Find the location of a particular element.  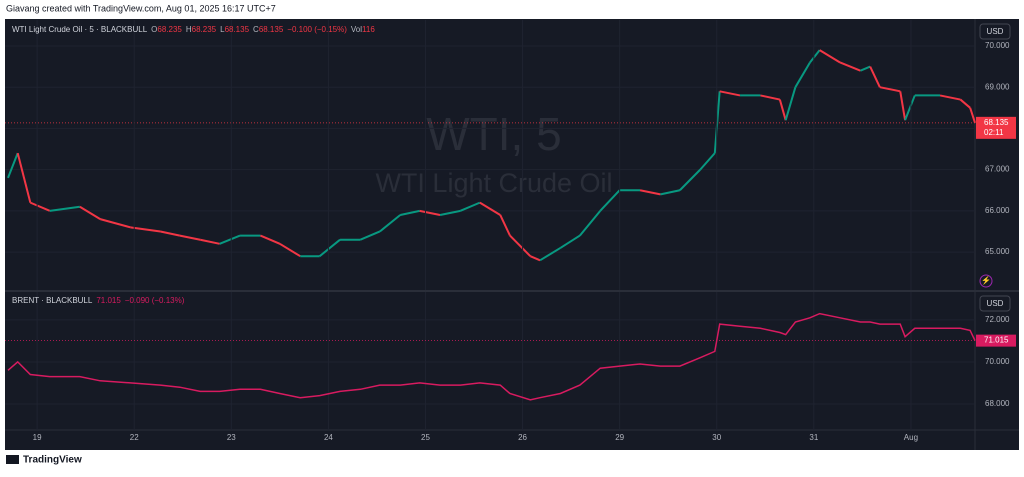

watermark-symbol: WTI, 5 is located at coordinates (493, 134).